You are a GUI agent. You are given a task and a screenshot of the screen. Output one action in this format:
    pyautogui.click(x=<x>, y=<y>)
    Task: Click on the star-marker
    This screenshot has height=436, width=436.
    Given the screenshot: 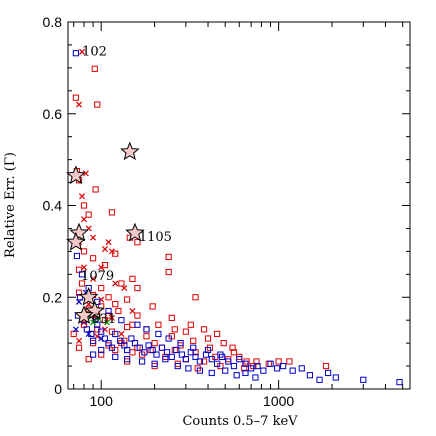 What is the action you would take?
    pyautogui.click(x=135, y=232)
    